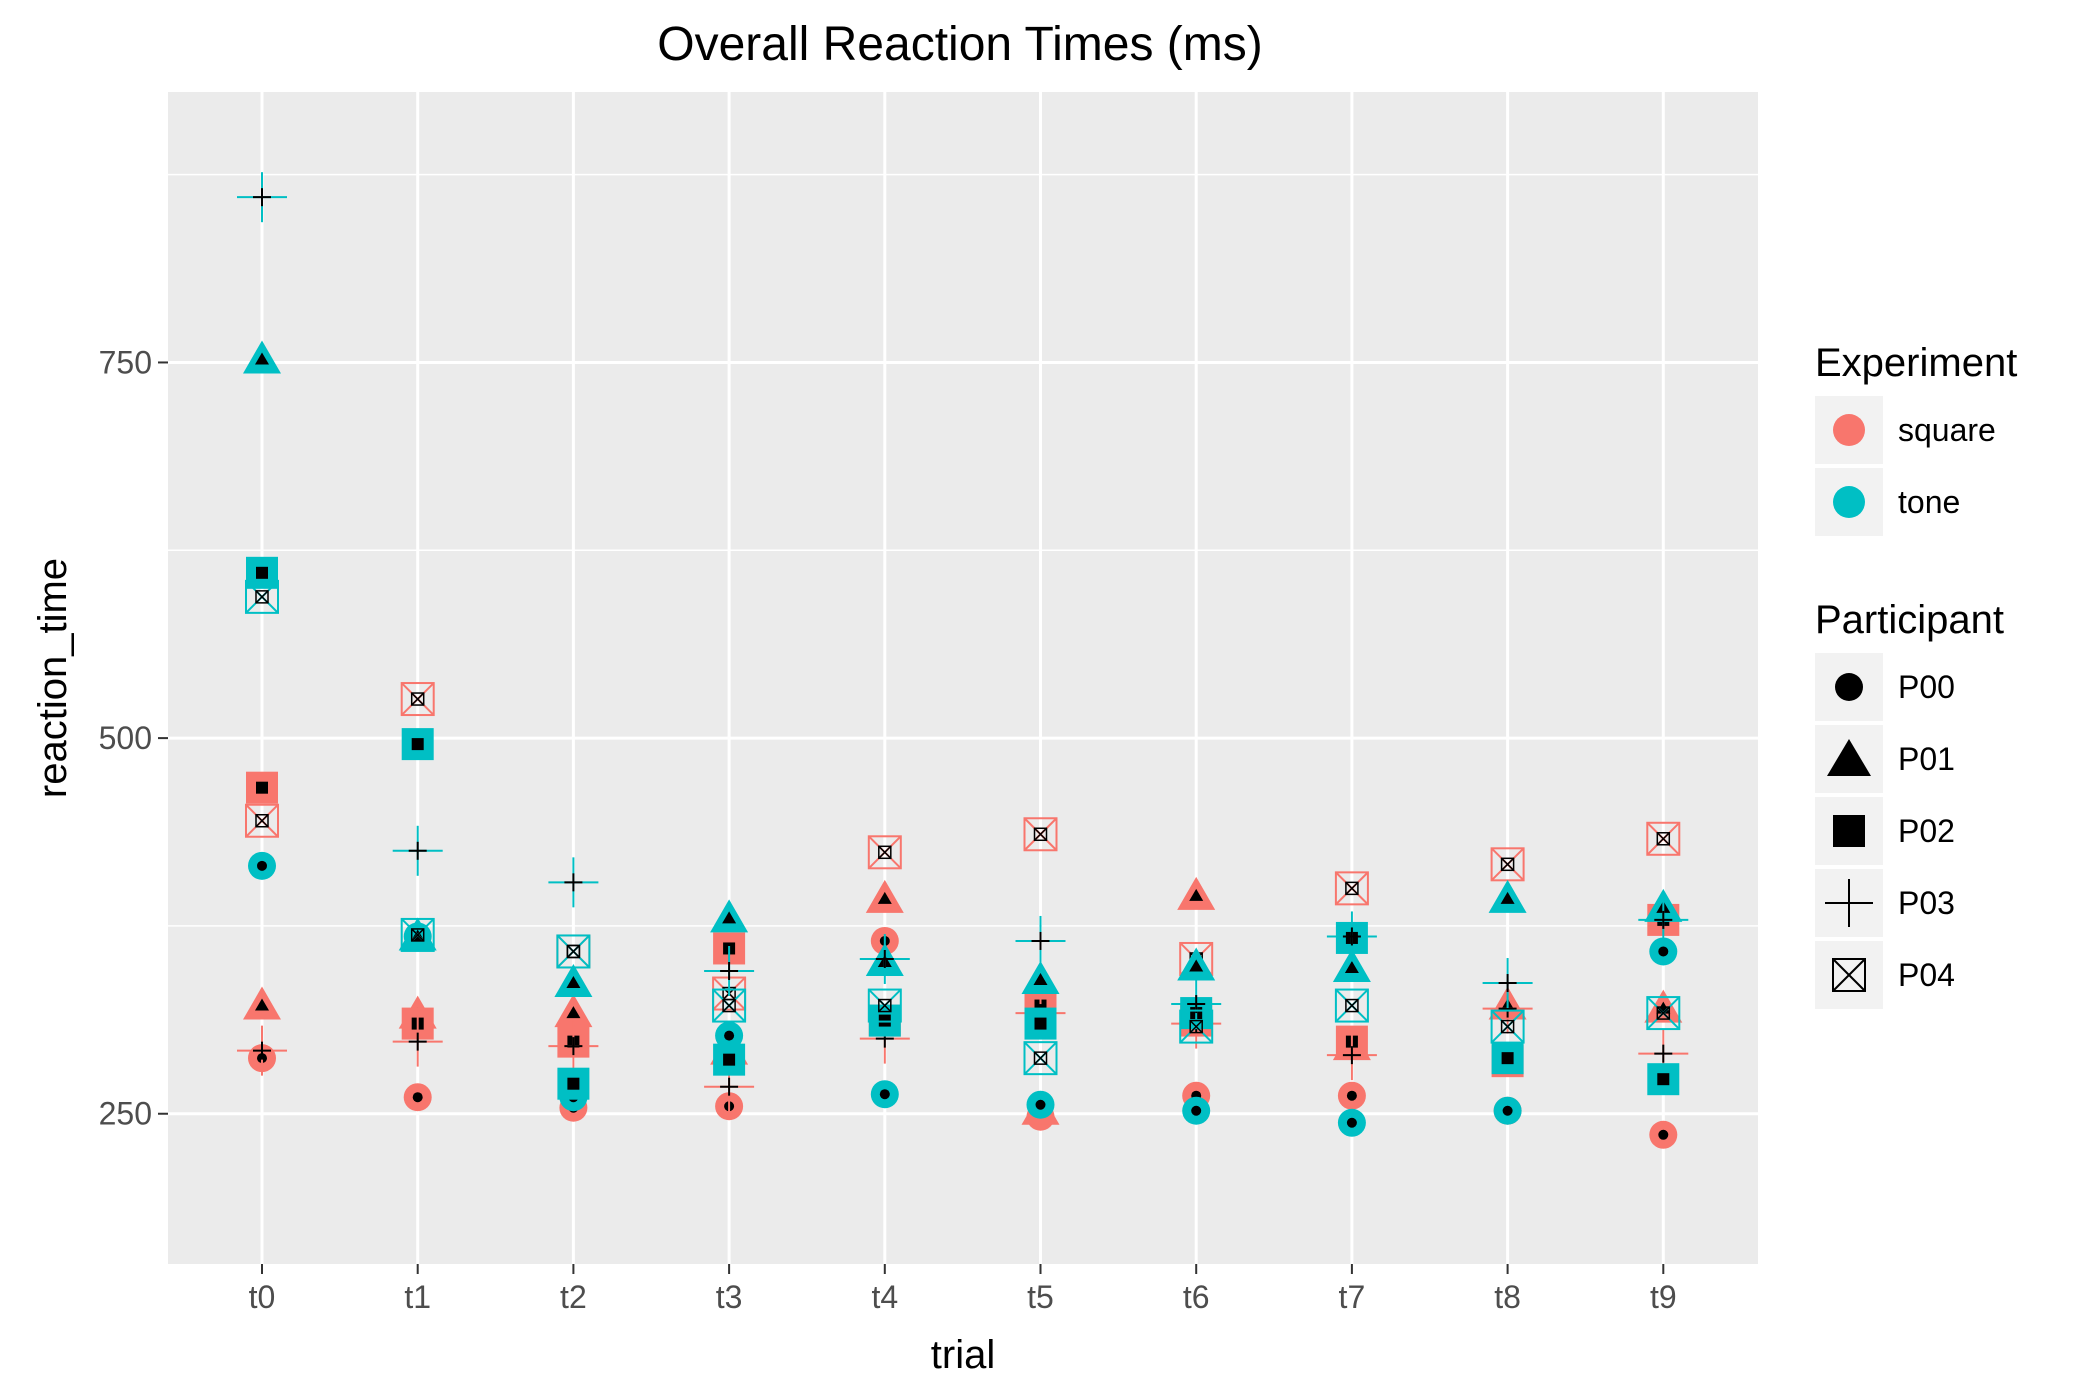 The height and width of the screenshot is (1384, 2100). I want to click on legend-label-P00: P00, so click(1926, 687).